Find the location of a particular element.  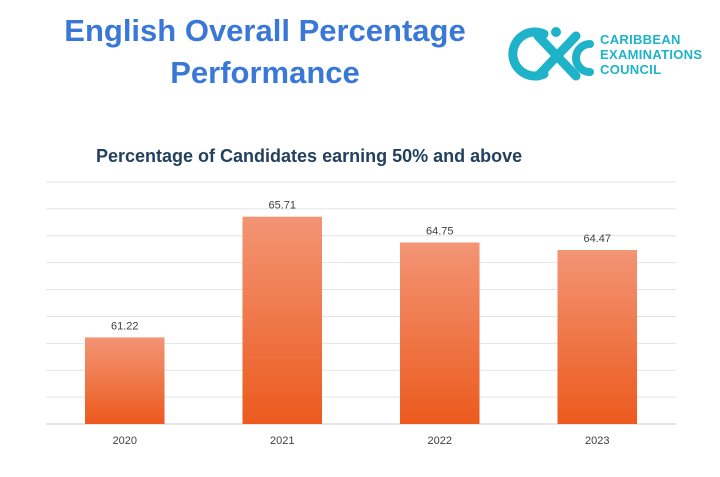

cxc-emblem-icon is located at coordinates (551, 54).